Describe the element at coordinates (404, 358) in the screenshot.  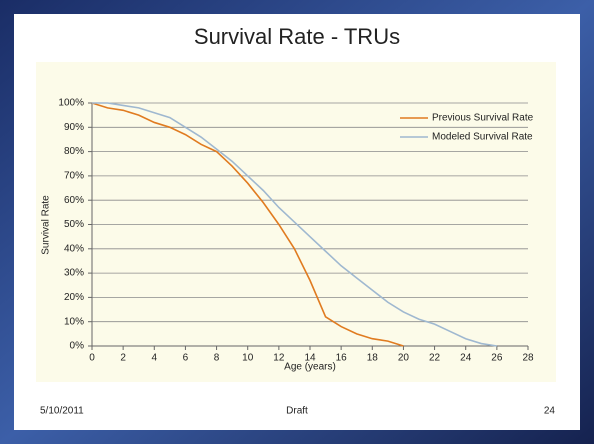
I see `x-tick-label: 20` at that location.